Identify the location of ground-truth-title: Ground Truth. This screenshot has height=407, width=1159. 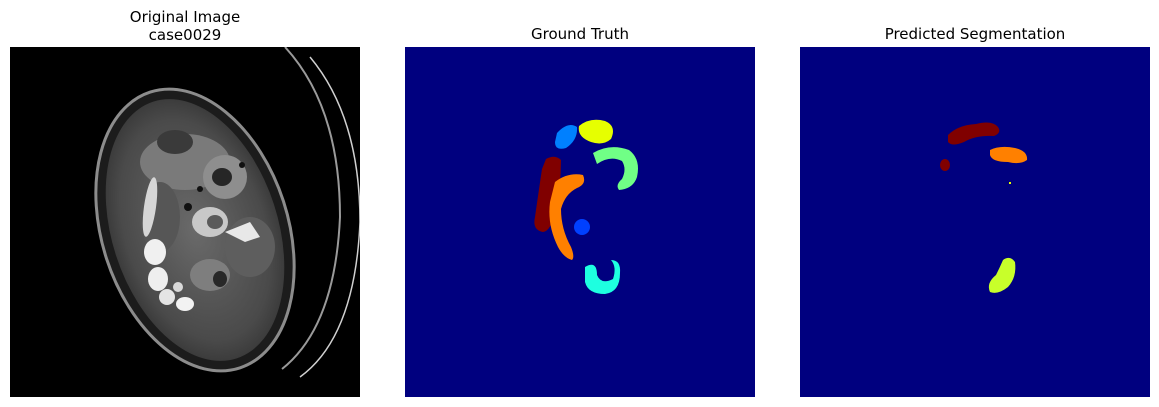
(580, 34).